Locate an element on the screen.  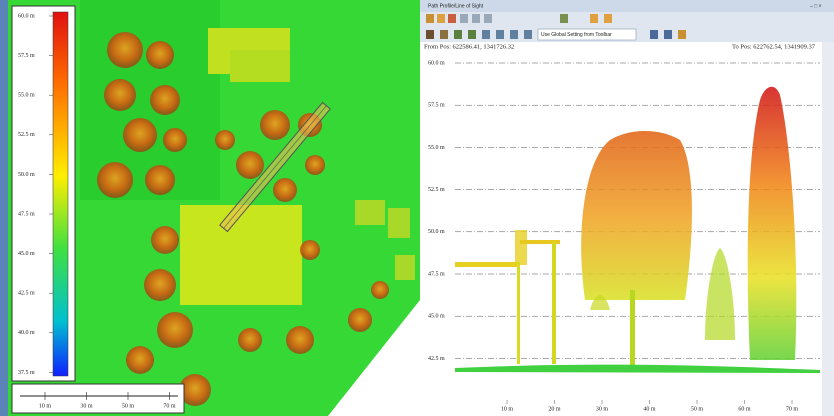
color-ramp is located at coordinates (60, 194).